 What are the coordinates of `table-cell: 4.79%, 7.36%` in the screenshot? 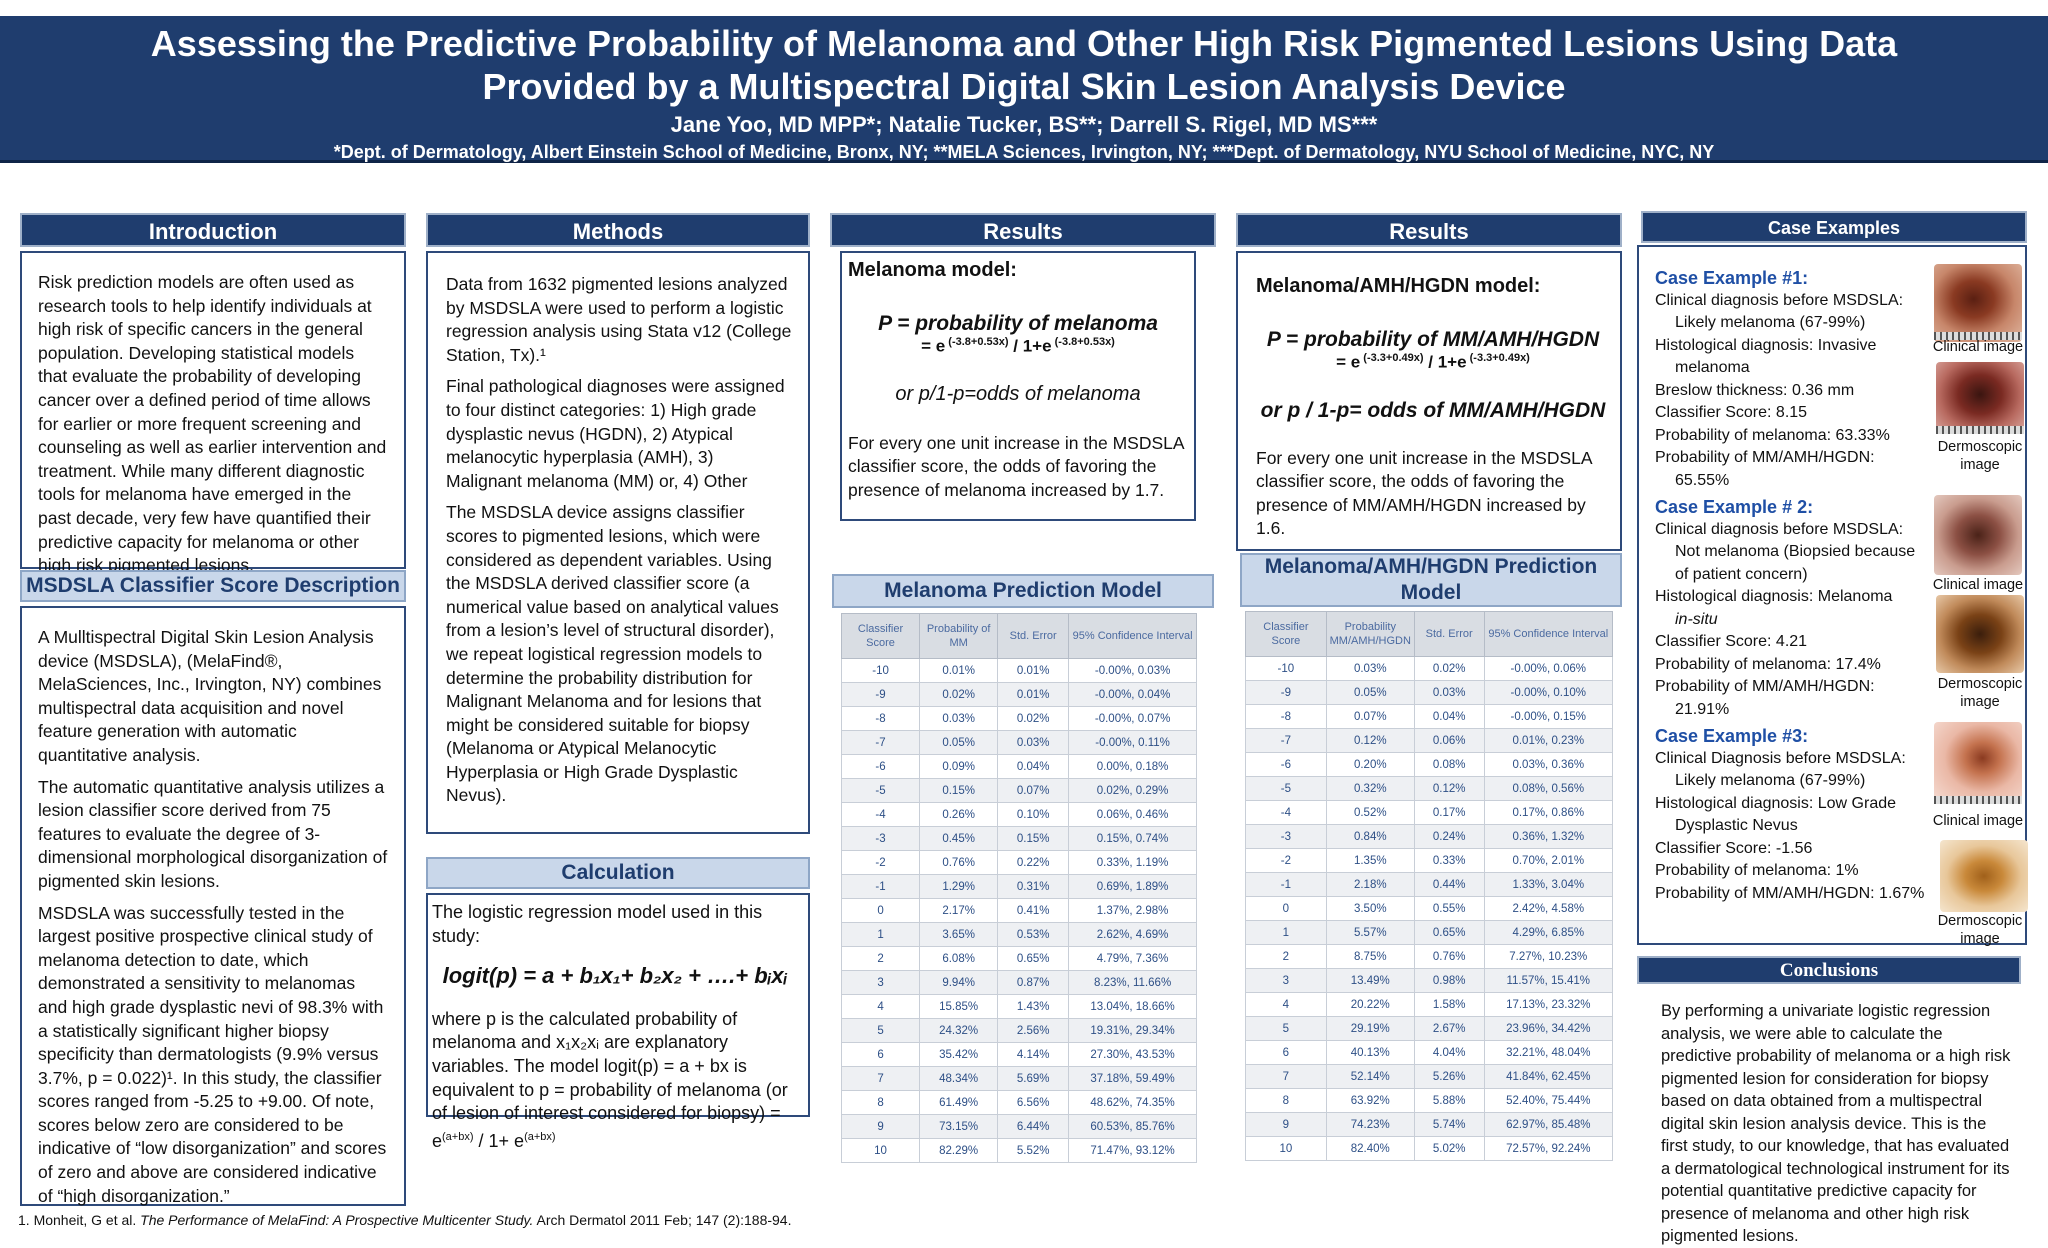 It's located at (1132, 958).